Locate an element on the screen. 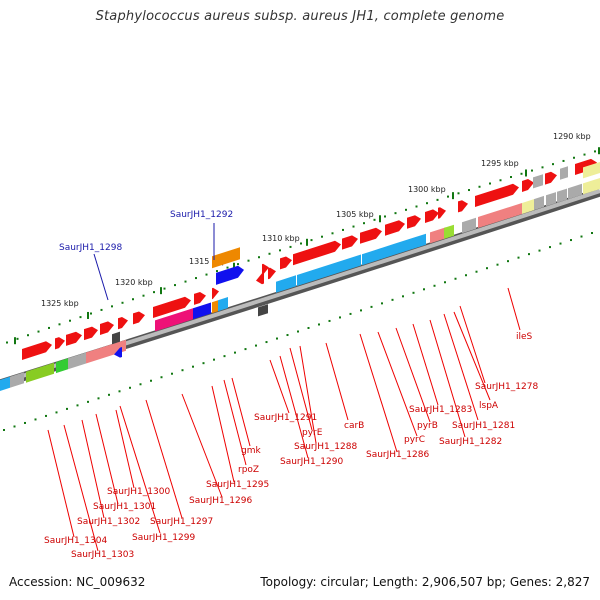 This screenshot has height=600, width=600. gene-label-1297: SaurJH1_1297 is located at coordinates (181, 522).